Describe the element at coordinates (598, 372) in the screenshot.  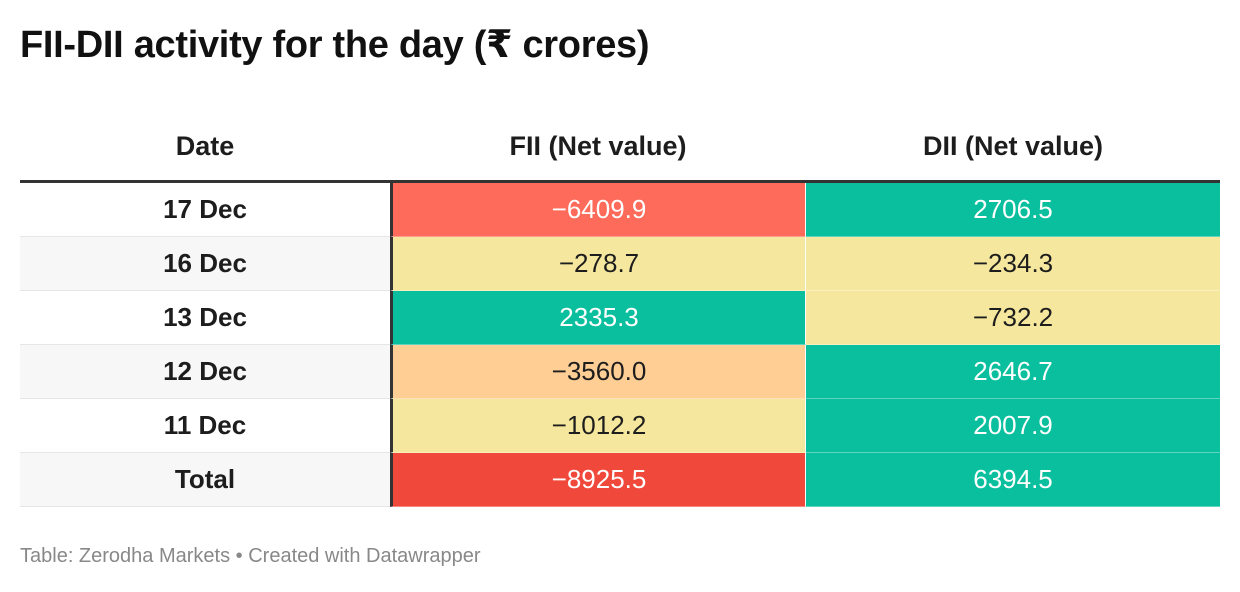
I see `fii-value-cell: −3560.0` at that location.